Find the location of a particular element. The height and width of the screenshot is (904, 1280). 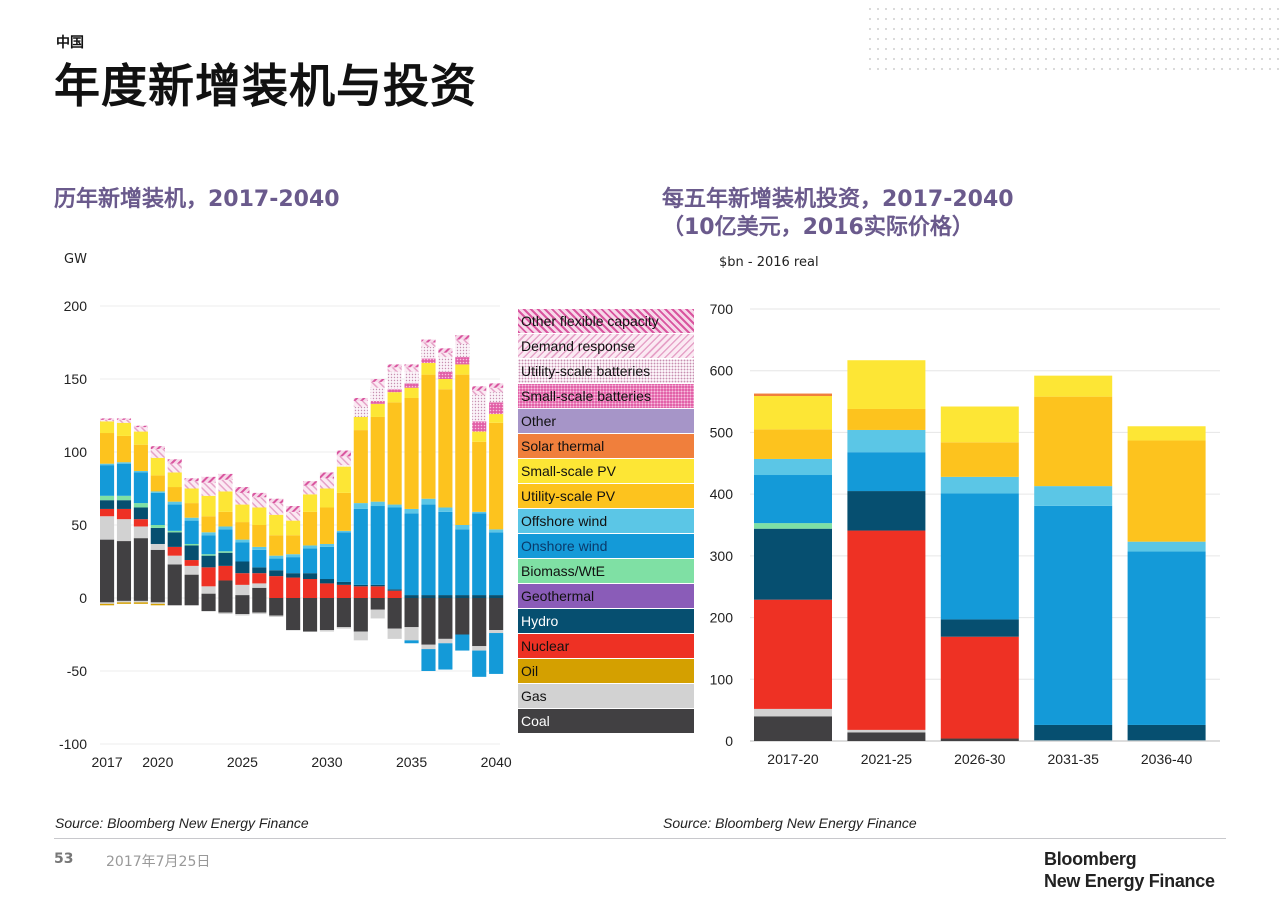

left-y-tick-label: -50 is located at coordinates (77, 671).